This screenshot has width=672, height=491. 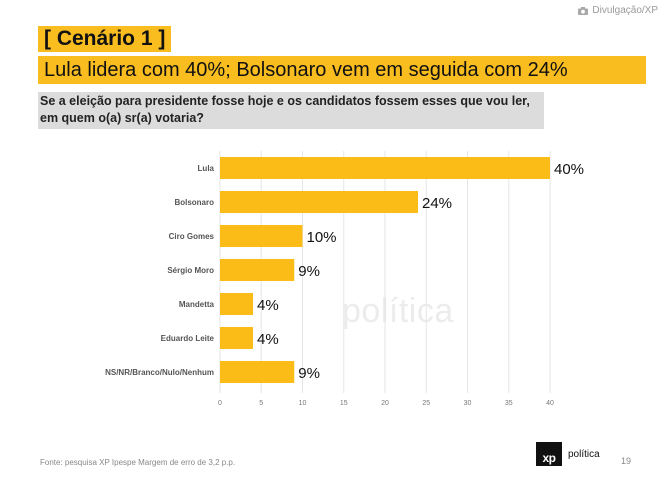 I want to click on photo-credit: Divulgação/XP, so click(x=618, y=10).